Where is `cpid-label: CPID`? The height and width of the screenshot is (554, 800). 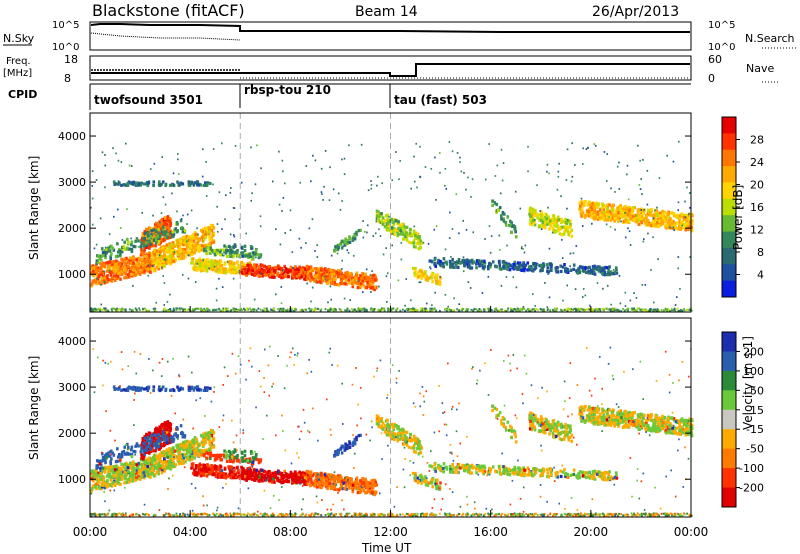 cpid-label: CPID is located at coordinates (22, 94).